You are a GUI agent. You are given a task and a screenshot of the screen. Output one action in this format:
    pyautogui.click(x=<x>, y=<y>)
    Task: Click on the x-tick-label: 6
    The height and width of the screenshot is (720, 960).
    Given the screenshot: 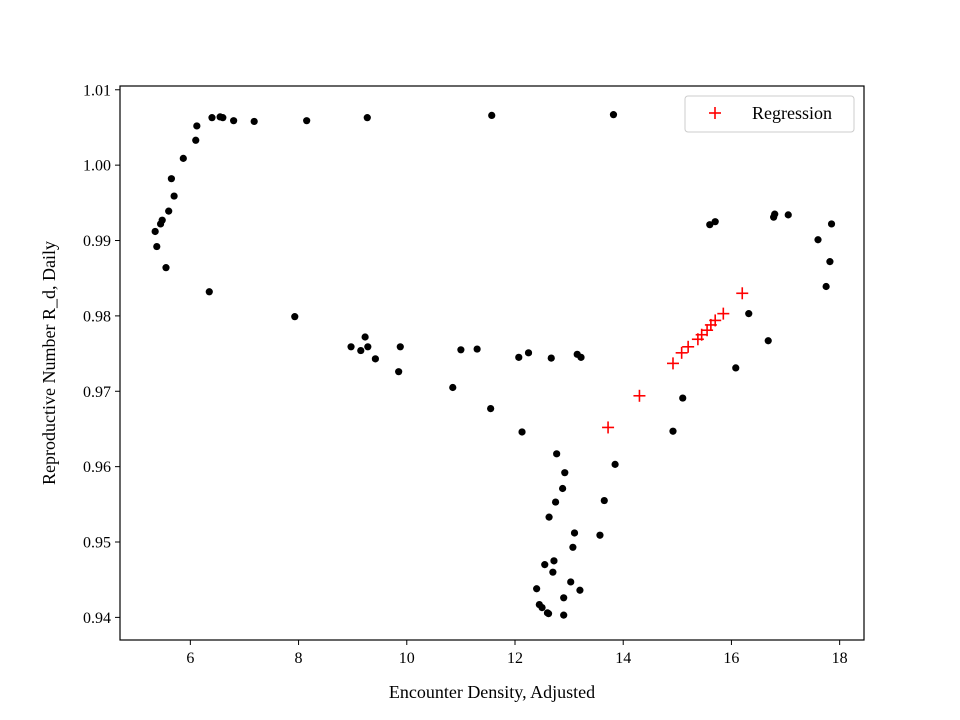 What is the action you would take?
    pyautogui.click(x=190, y=658)
    